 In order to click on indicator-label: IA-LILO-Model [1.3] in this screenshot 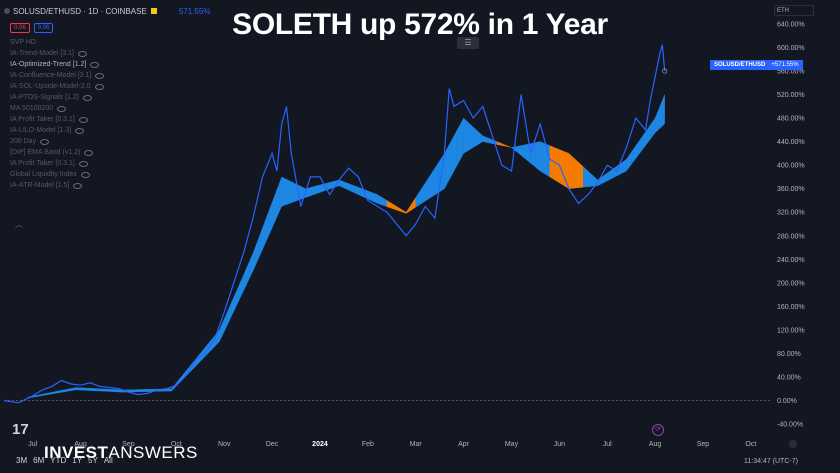, I will do `click(41, 130)`.